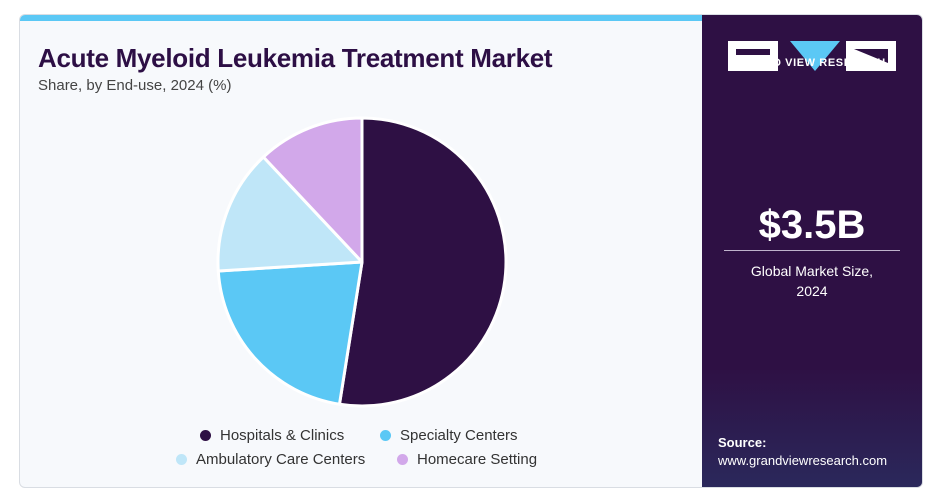  What do you see at coordinates (742, 442) in the screenshot?
I see `source-label: Source:` at bounding box center [742, 442].